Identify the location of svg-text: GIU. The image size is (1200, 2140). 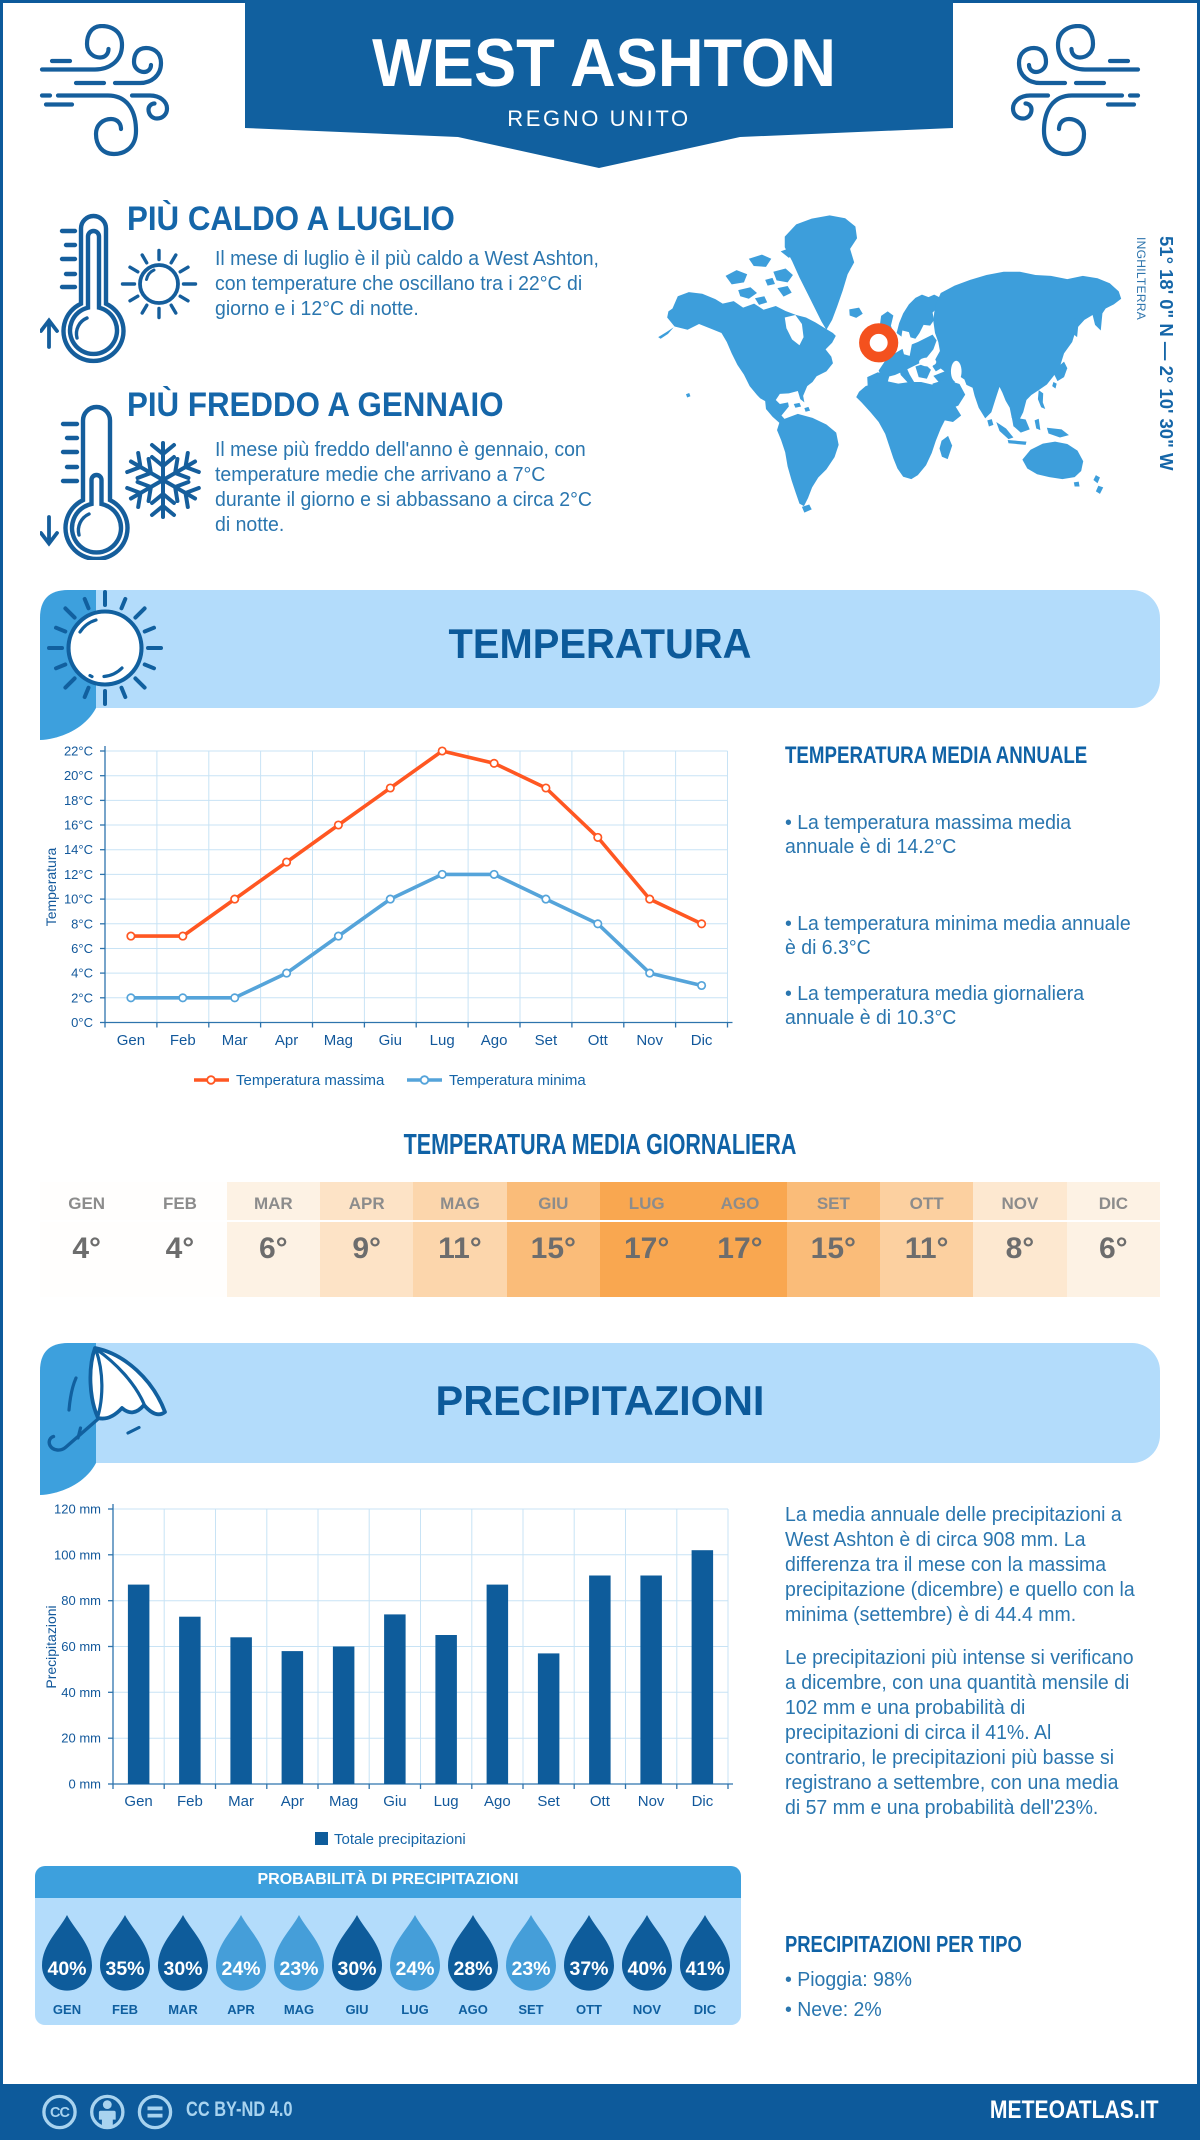
(356, 2009).